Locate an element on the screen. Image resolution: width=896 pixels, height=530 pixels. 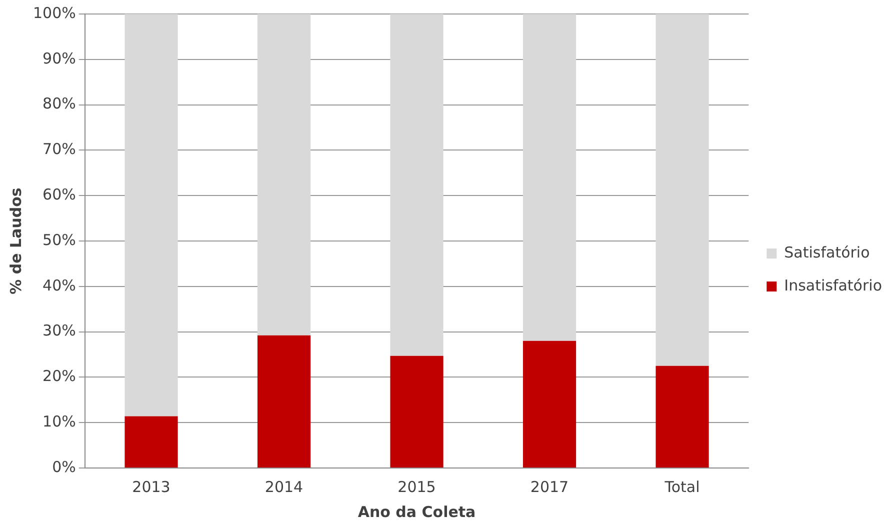
y-tick-label: 100% is located at coordinates (54, 13).